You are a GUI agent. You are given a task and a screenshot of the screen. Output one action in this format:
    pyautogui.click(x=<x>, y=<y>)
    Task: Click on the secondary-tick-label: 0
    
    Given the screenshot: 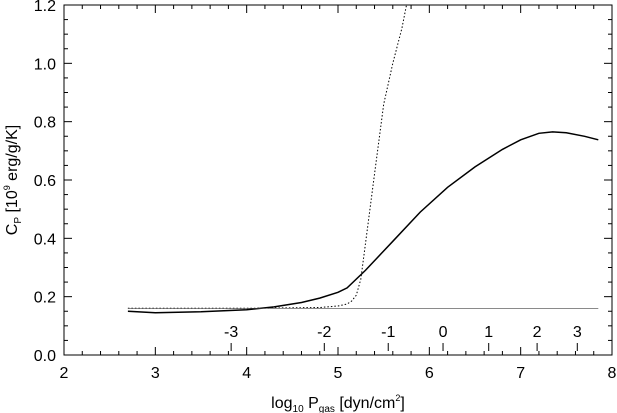 What is the action you would take?
    pyautogui.click(x=443, y=332)
    